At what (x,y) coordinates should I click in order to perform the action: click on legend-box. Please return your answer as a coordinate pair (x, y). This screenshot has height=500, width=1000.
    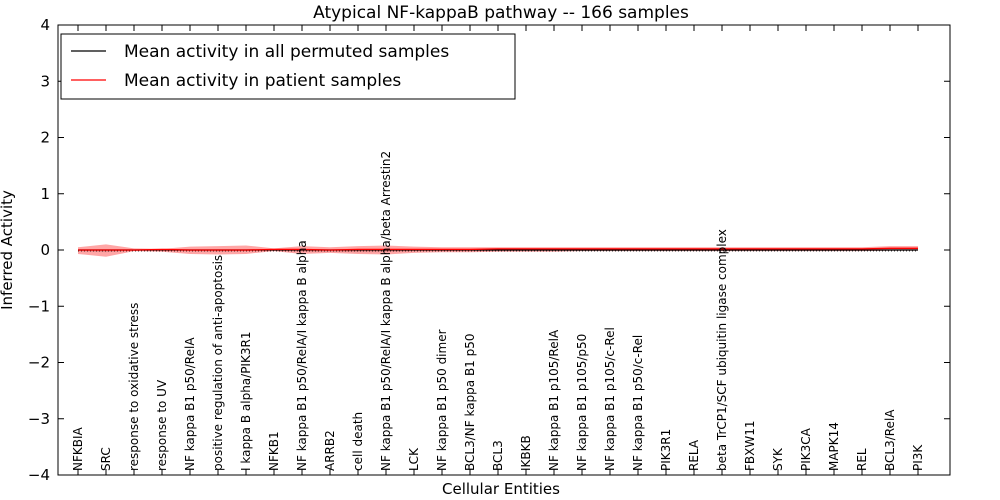
    Looking at the image, I should click on (288, 66).